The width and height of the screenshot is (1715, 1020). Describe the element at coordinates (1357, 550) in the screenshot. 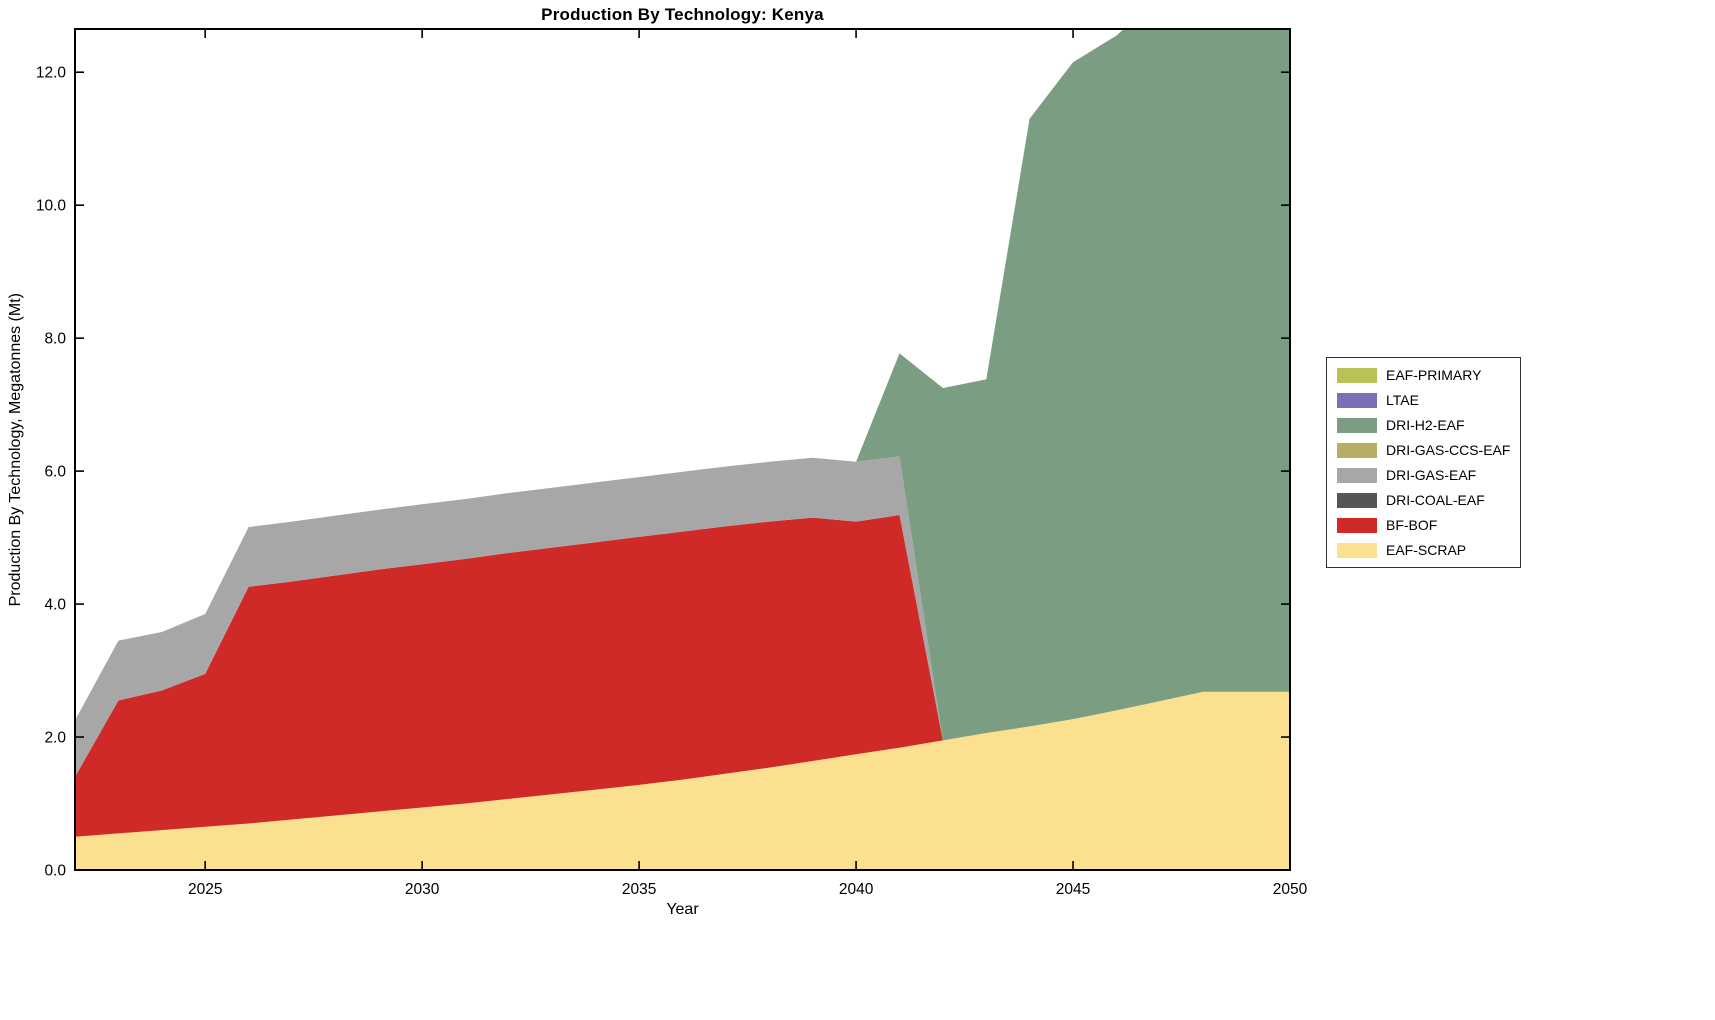

I see `legend-swatch-eaf-scrap` at that location.